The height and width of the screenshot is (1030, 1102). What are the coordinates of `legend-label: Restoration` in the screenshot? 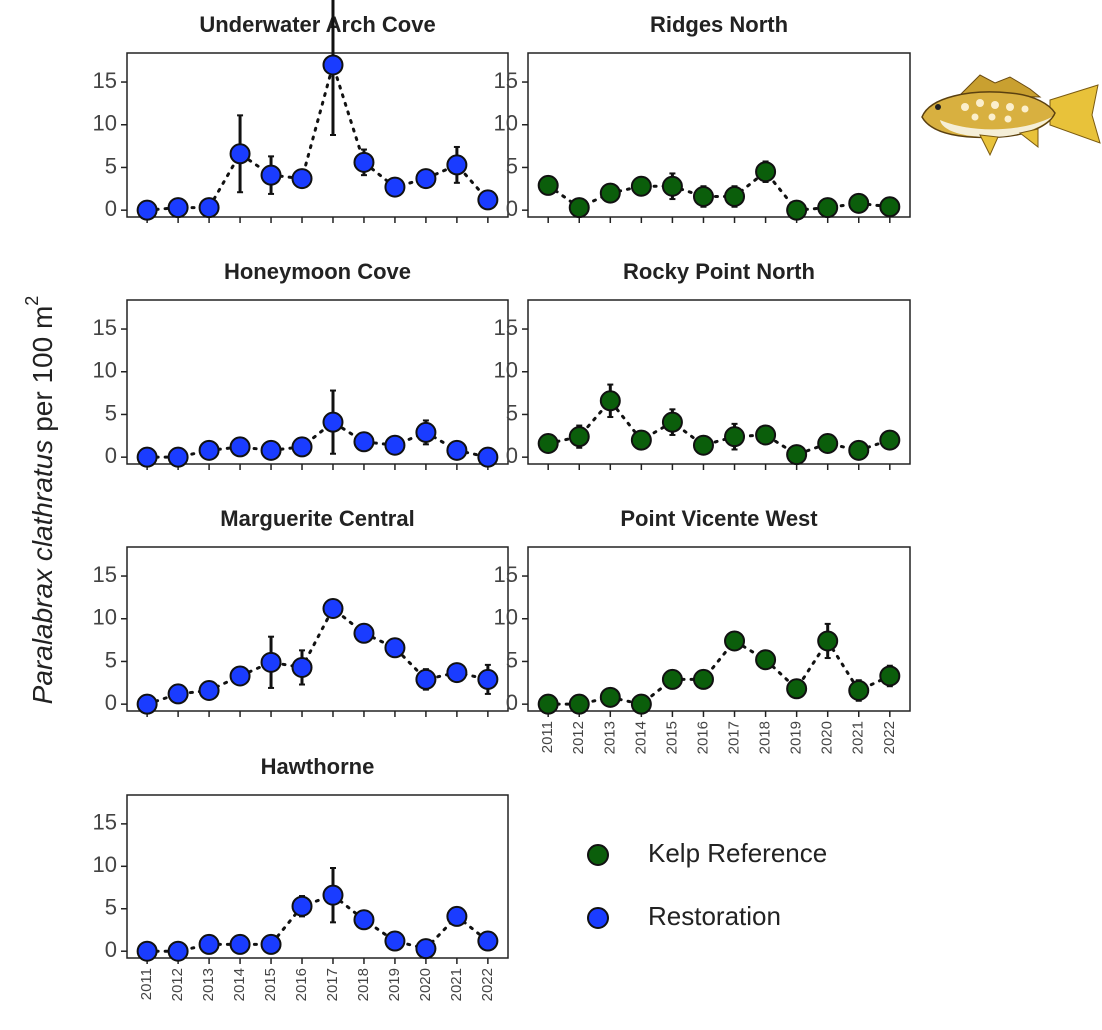 It's located at (714, 916).